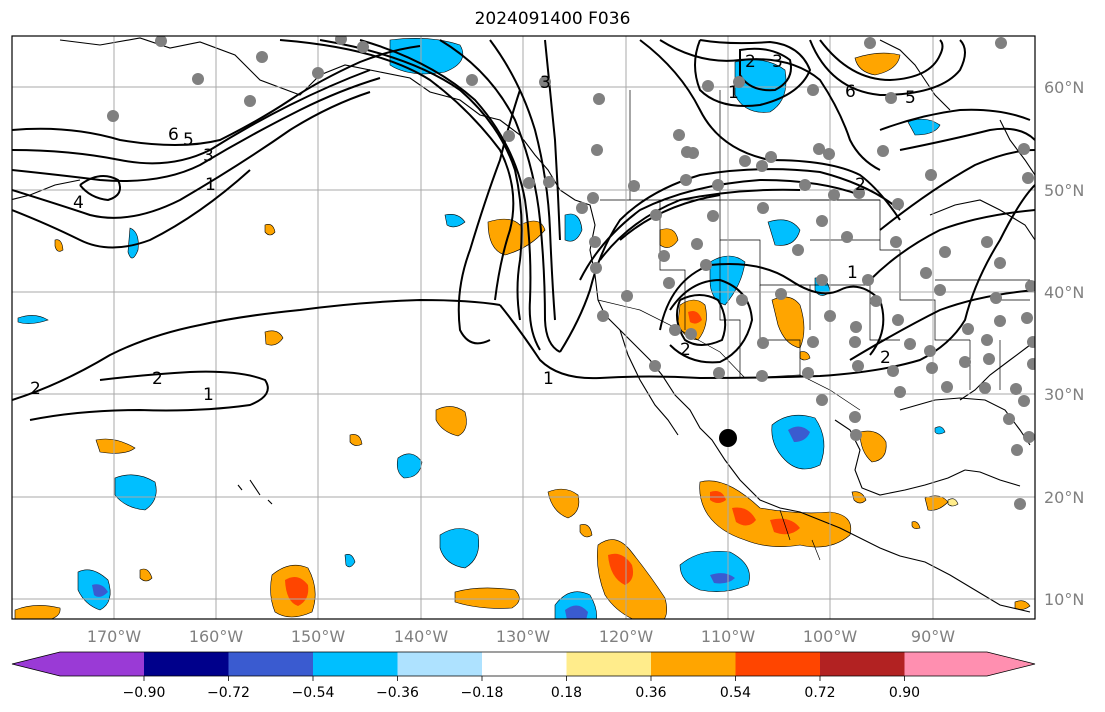 The height and width of the screenshot is (712, 1105). What do you see at coordinates (482, 693) in the screenshot?
I see `colorbar-tick-label: −0.18` at bounding box center [482, 693].